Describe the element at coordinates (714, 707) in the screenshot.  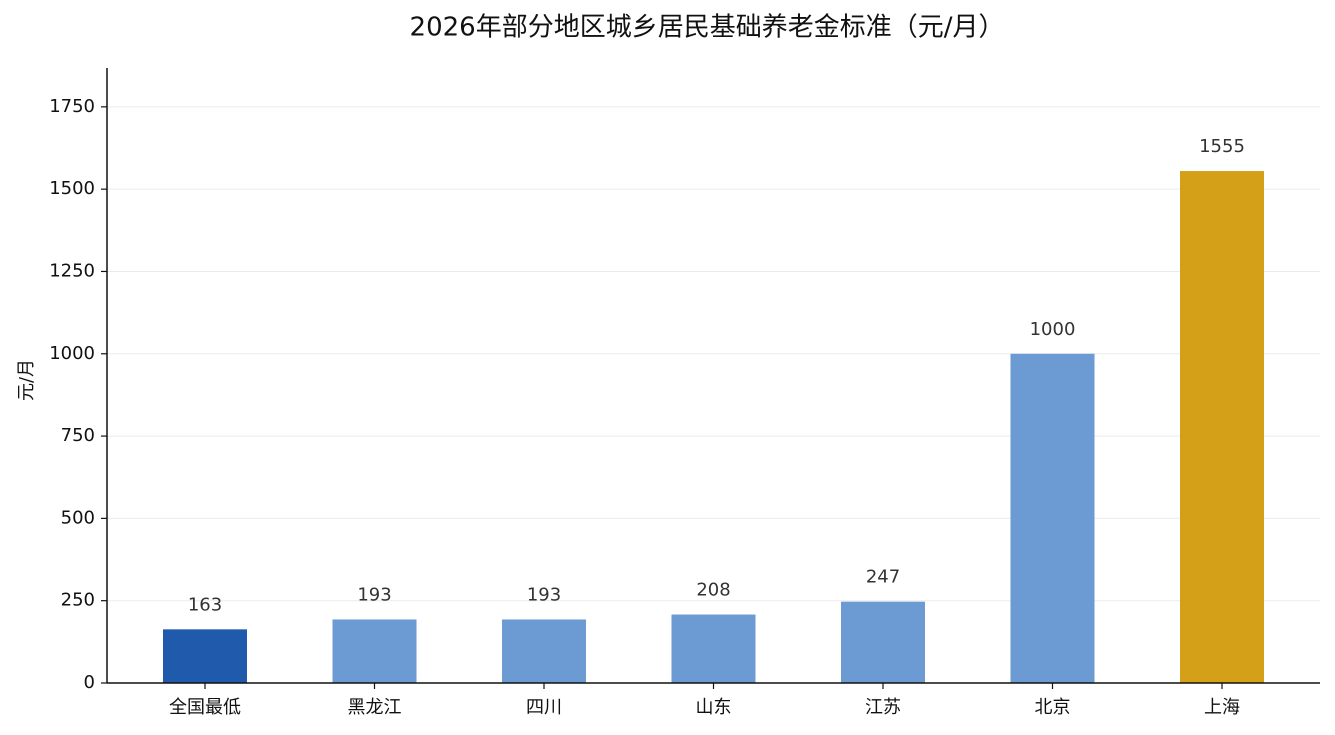
I see `x-tick-label: 山东` at that location.